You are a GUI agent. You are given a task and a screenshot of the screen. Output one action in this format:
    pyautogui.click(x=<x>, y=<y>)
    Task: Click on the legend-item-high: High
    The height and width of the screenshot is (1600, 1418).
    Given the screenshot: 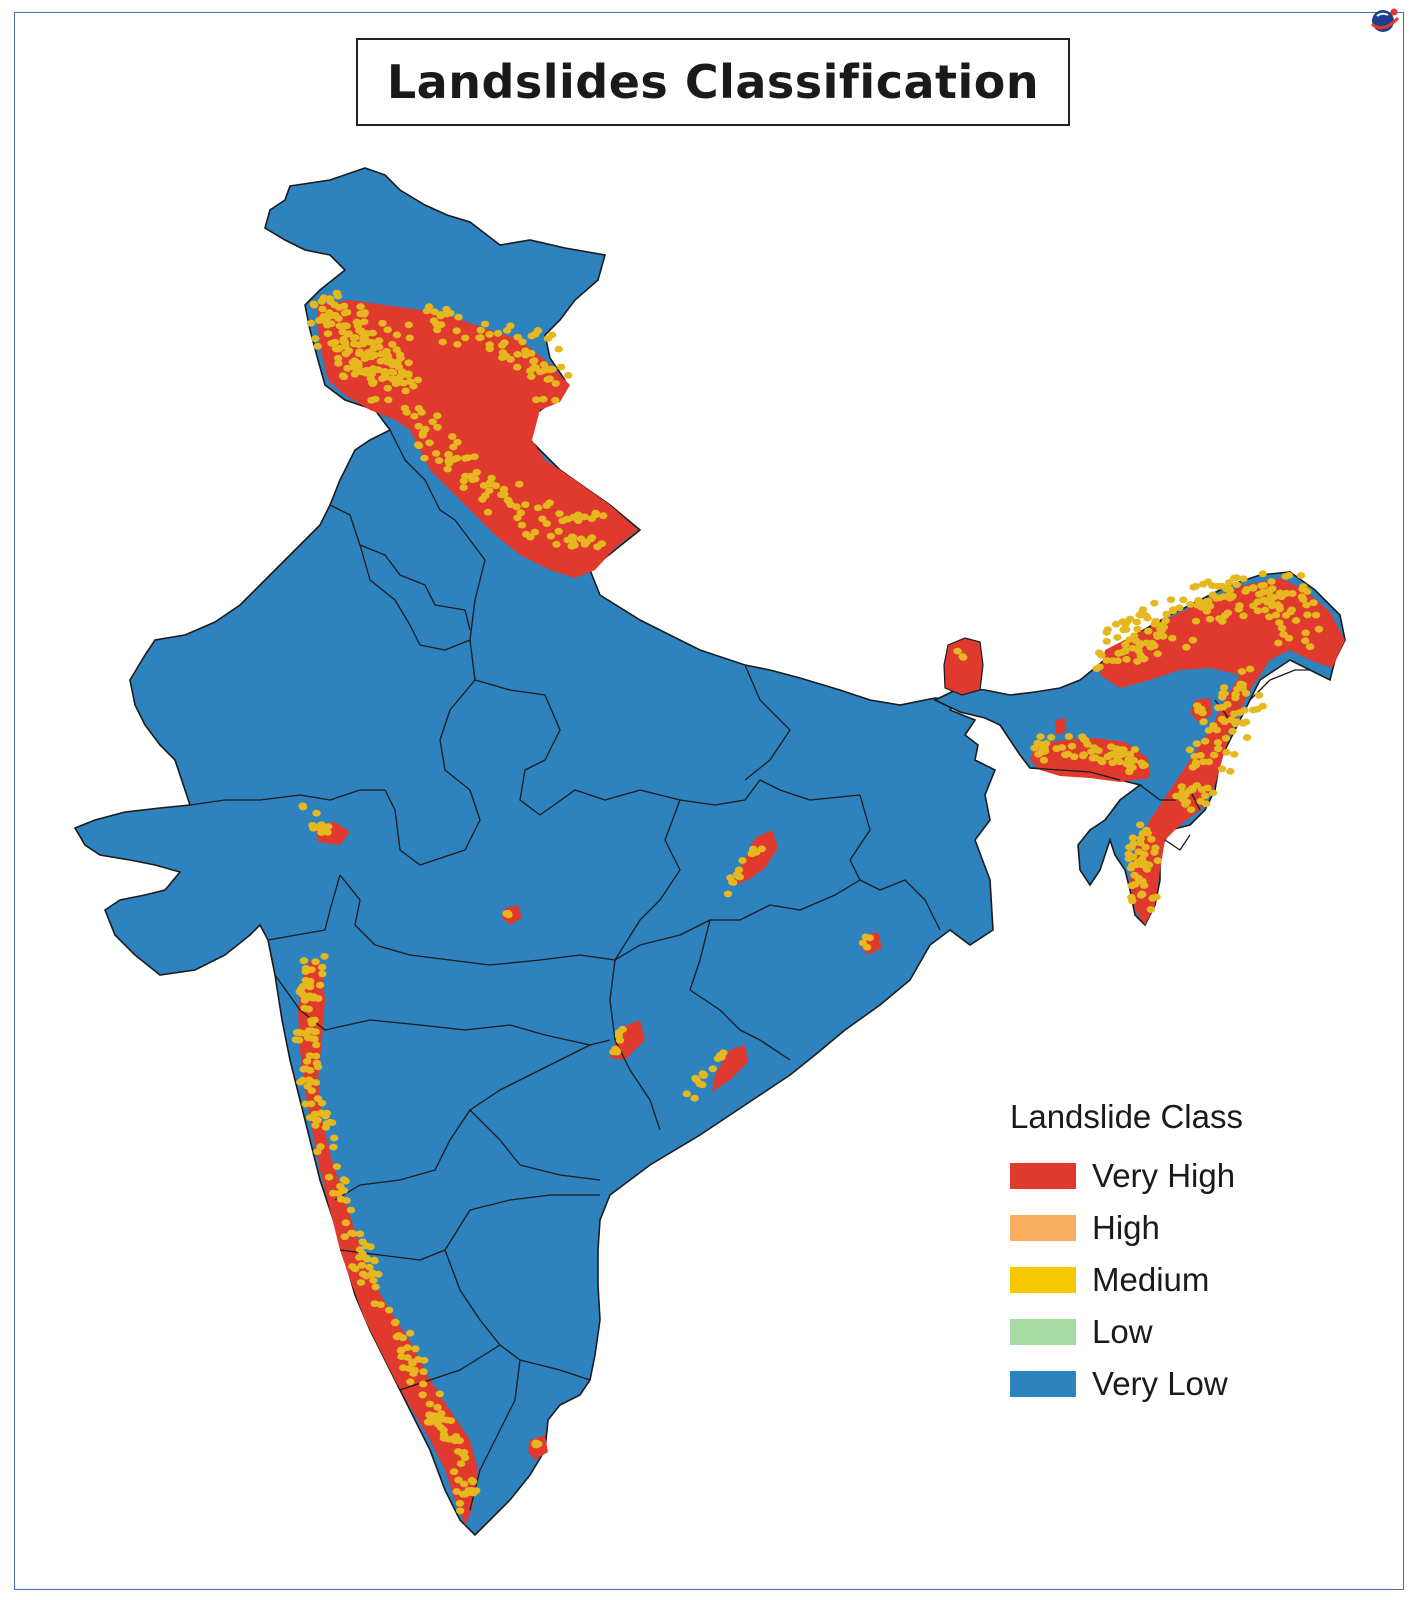 What is the action you would take?
    pyautogui.click(x=1170, y=1228)
    